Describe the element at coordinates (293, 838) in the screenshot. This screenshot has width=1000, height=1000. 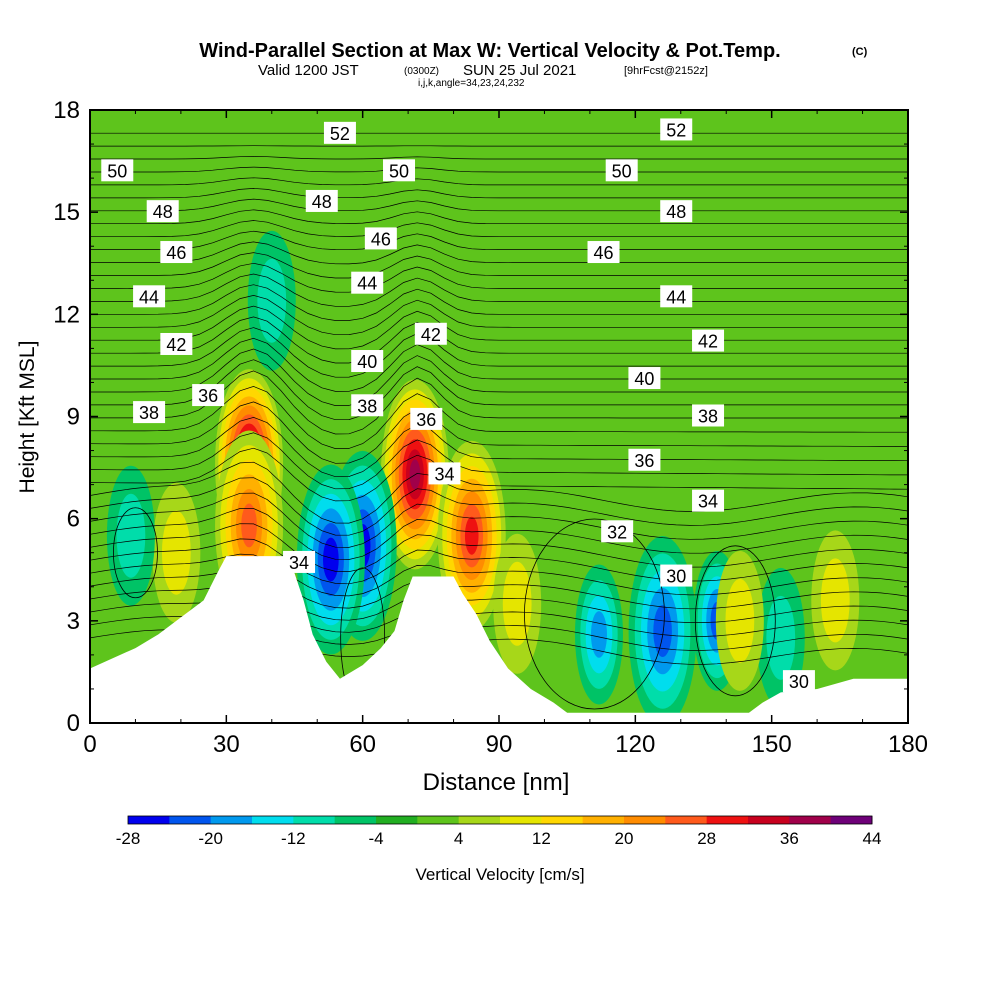
I see `colorbar-tick-label: -12` at that location.